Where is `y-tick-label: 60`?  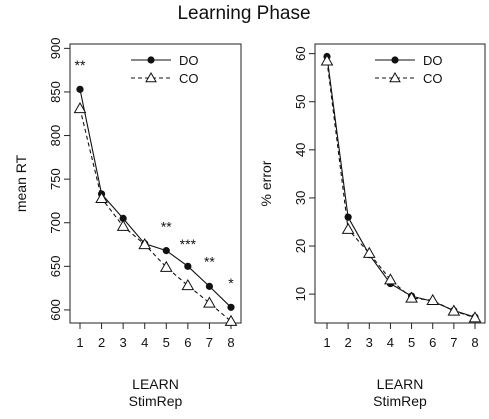
y-tick-label: 60 is located at coordinates (300, 53).